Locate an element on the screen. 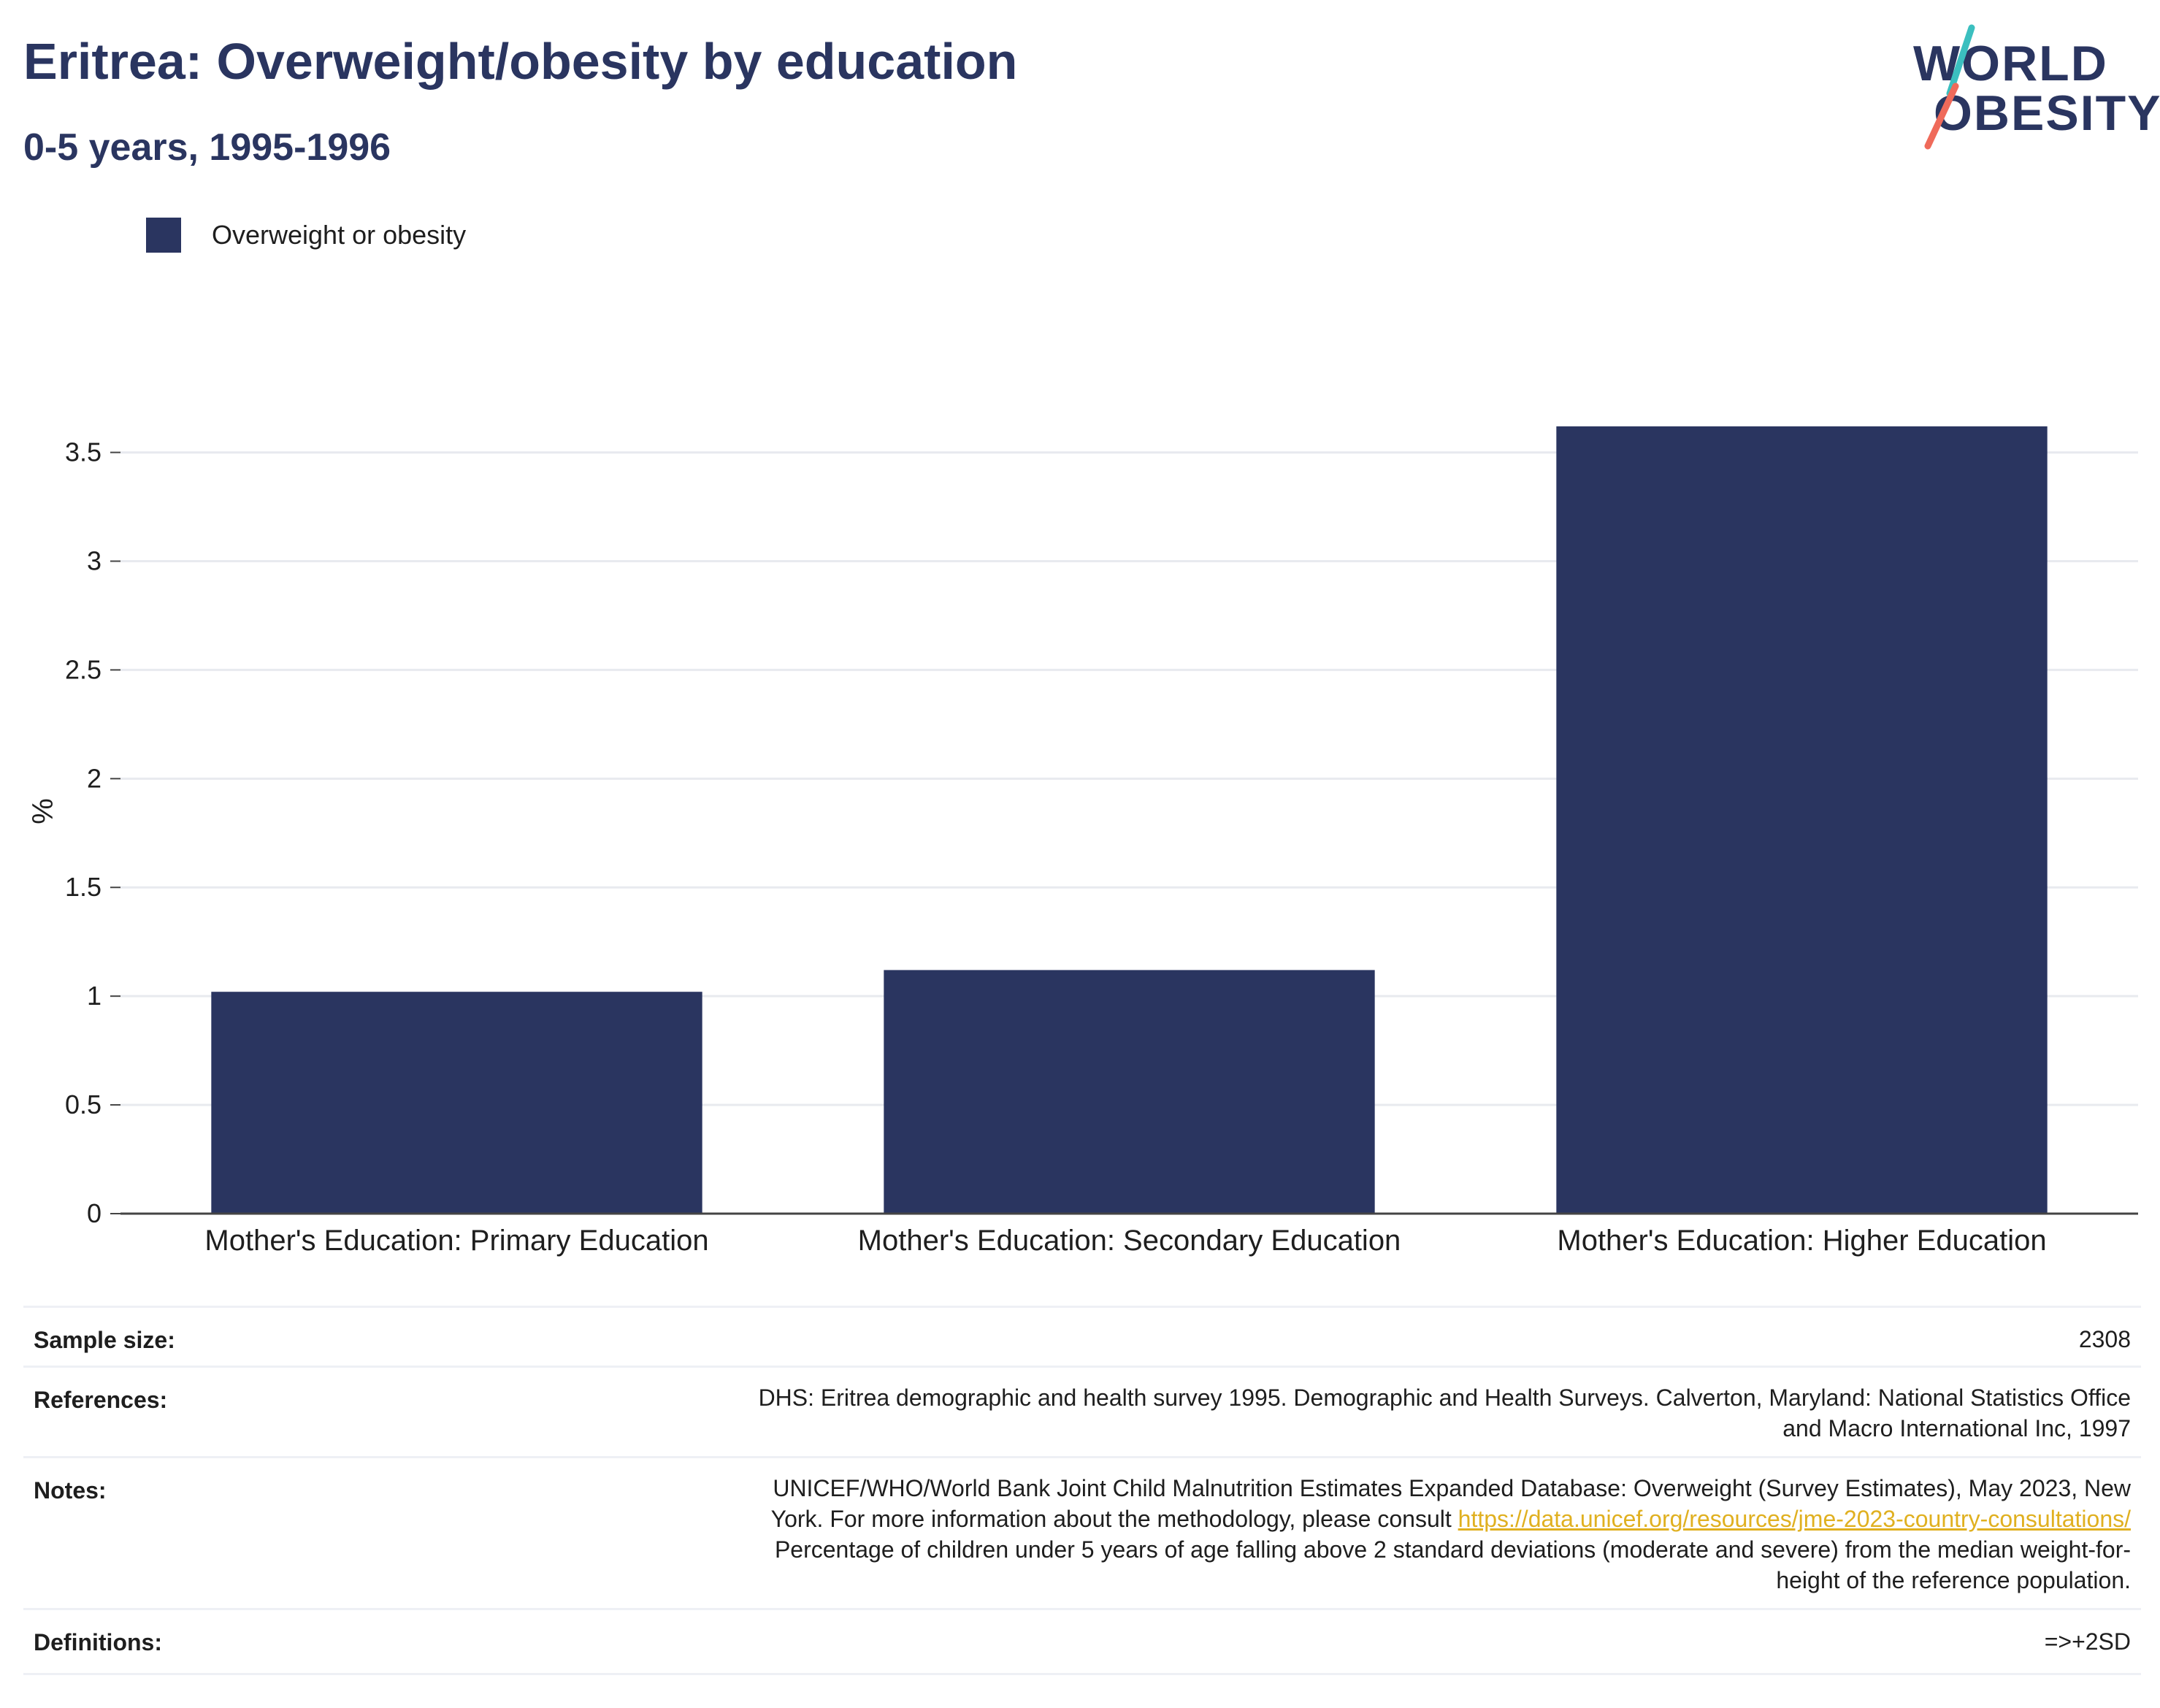 Image resolution: width=2160 pixels, height=1708 pixels. chart-legend: Overweight or obesity is located at coordinates (306, 235).